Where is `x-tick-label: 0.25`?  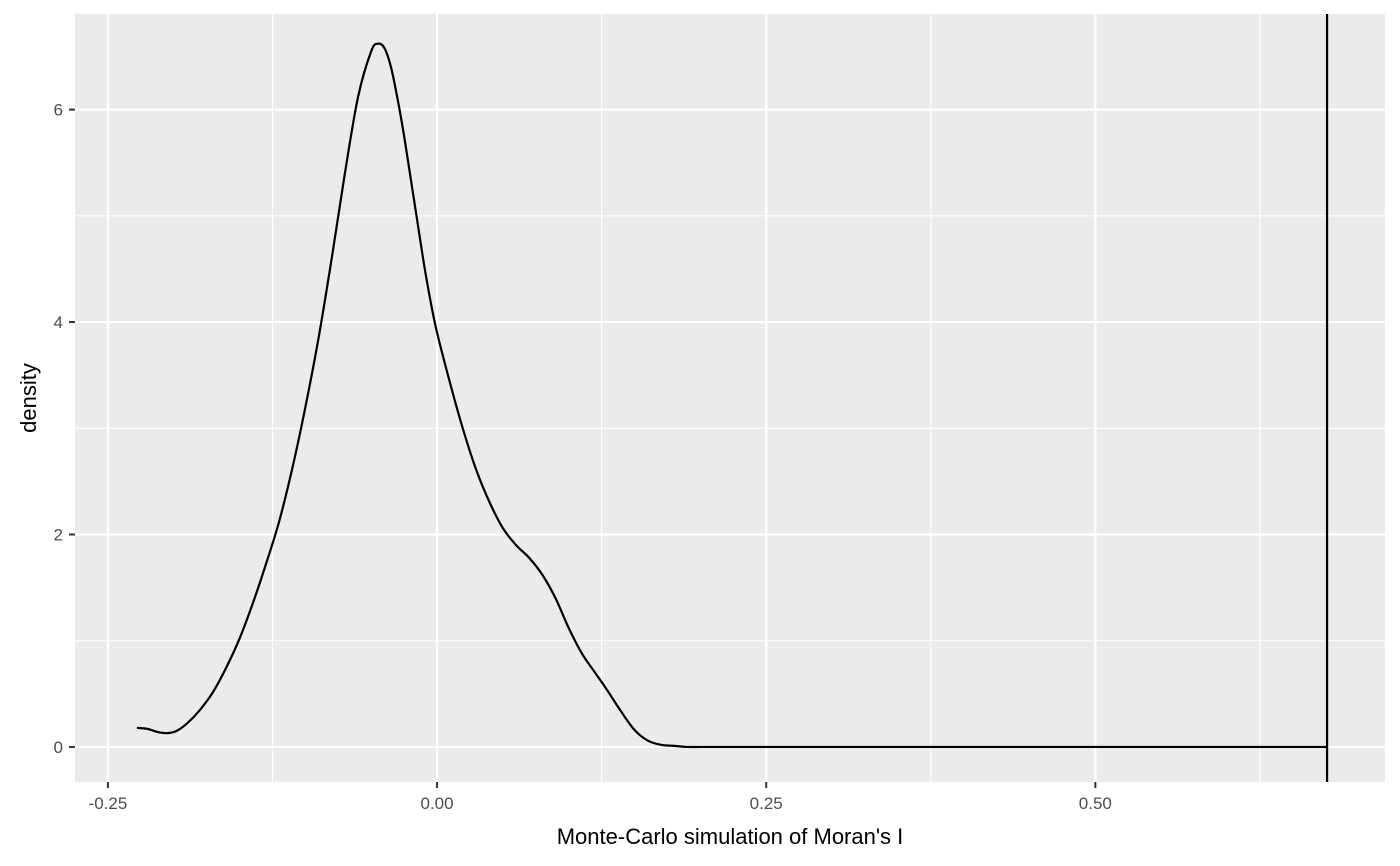 x-tick-label: 0.25 is located at coordinates (766, 803).